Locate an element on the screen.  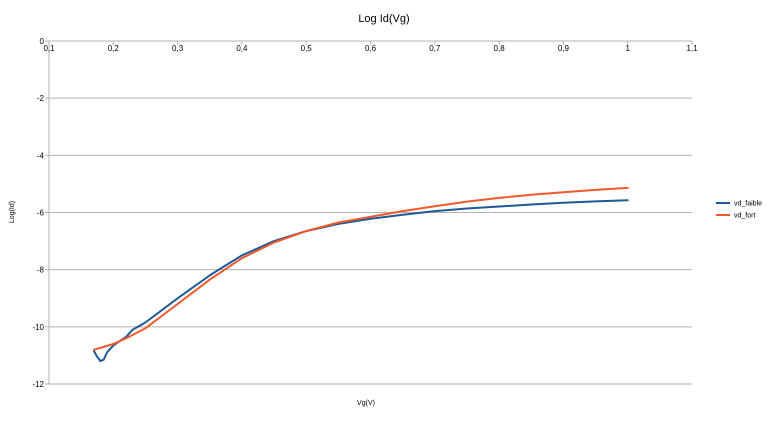
x-tick-label: 0,7 is located at coordinates (435, 48).